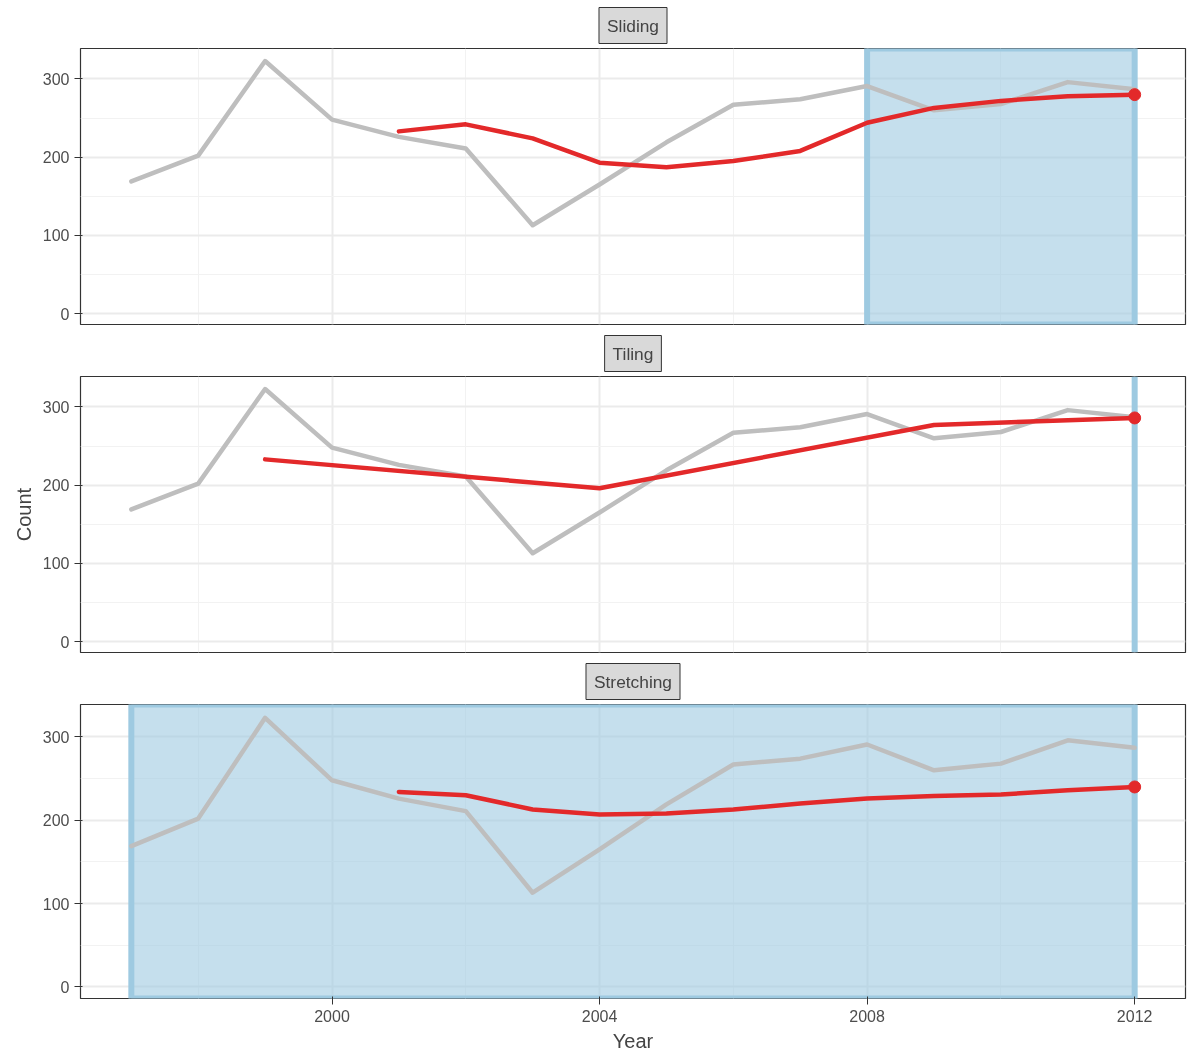 The height and width of the screenshot is (1050, 1200). What do you see at coordinates (599, 1016) in the screenshot?
I see `x-tick-label: 2004` at bounding box center [599, 1016].